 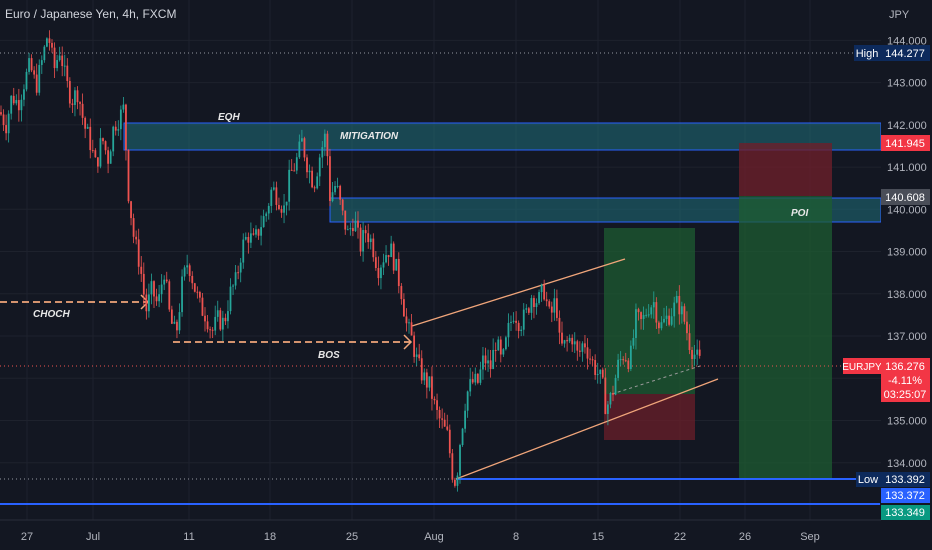 What do you see at coordinates (785, 337) in the screenshot?
I see `short-target-zone` at bounding box center [785, 337].